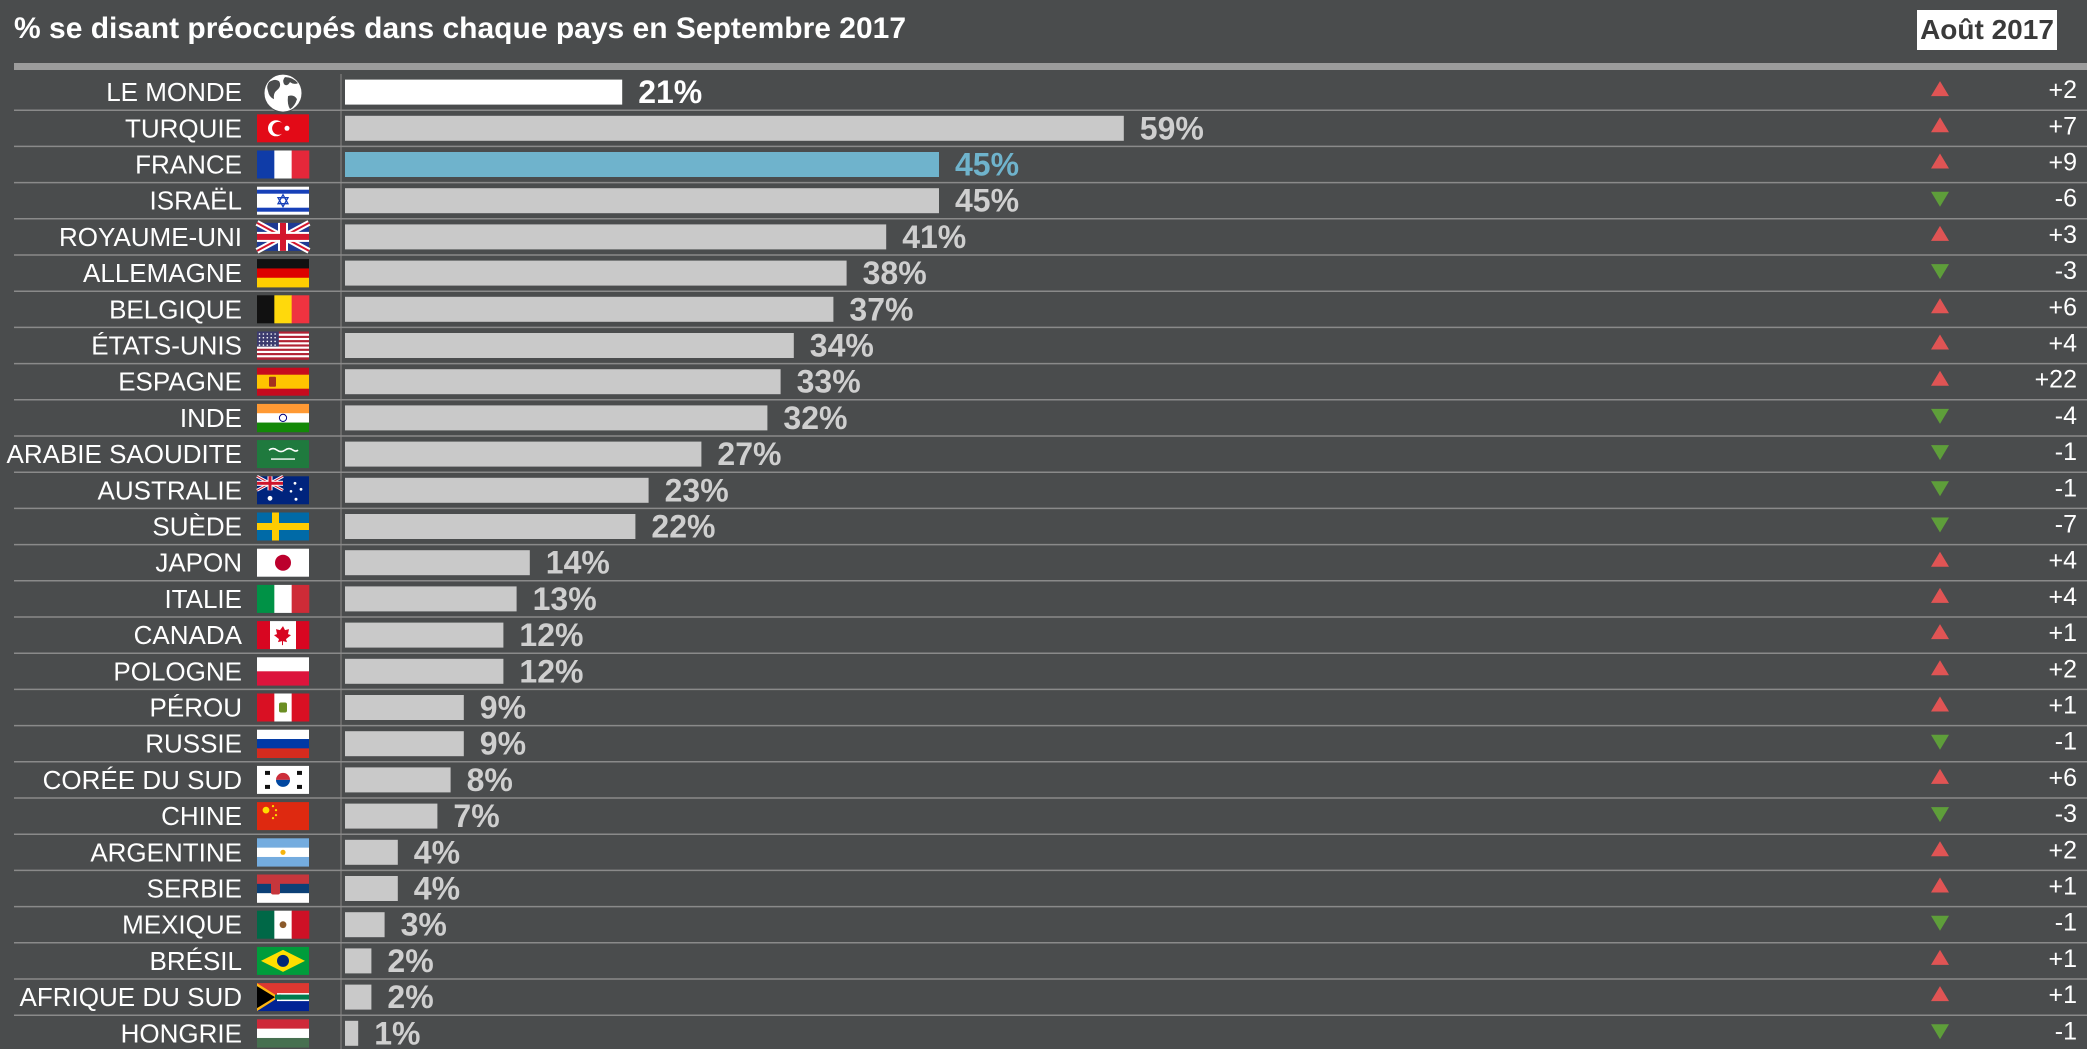 This screenshot has width=2087, height=1049. What do you see at coordinates (437, 852) in the screenshot?
I see `value-label: 4%` at bounding box center [437, 852].